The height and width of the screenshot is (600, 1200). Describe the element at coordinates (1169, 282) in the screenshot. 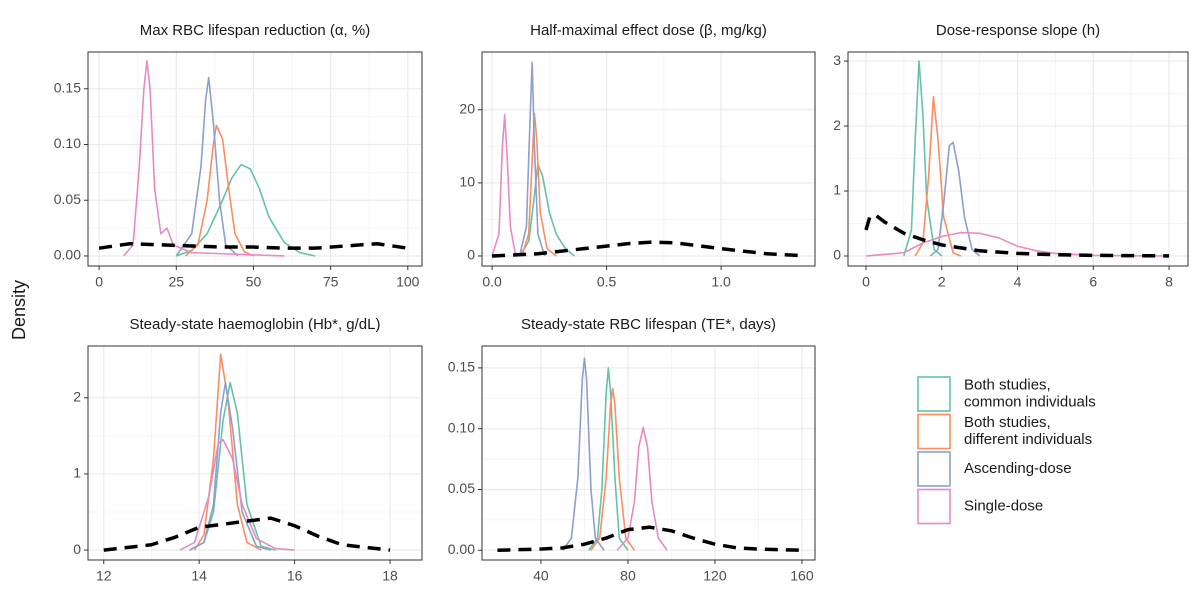

I see `x-tick-label: 8` at that location.